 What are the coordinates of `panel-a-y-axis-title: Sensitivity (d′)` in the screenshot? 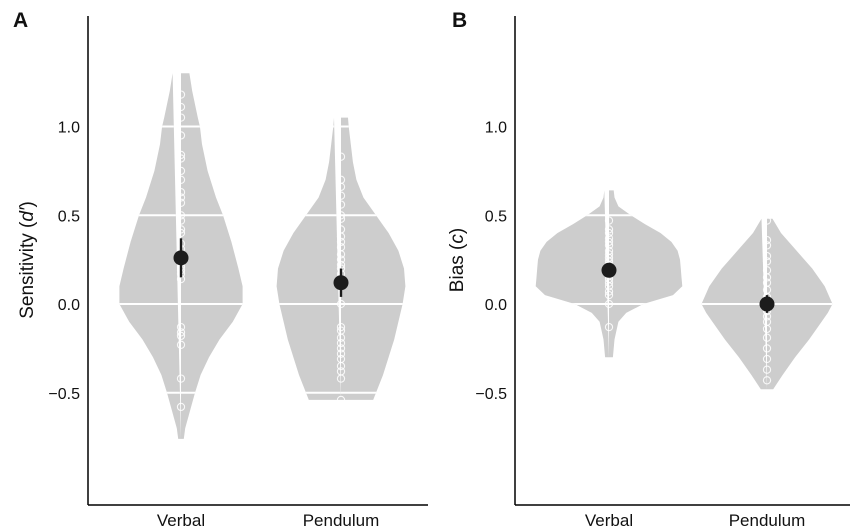 It's located at (27, 260).